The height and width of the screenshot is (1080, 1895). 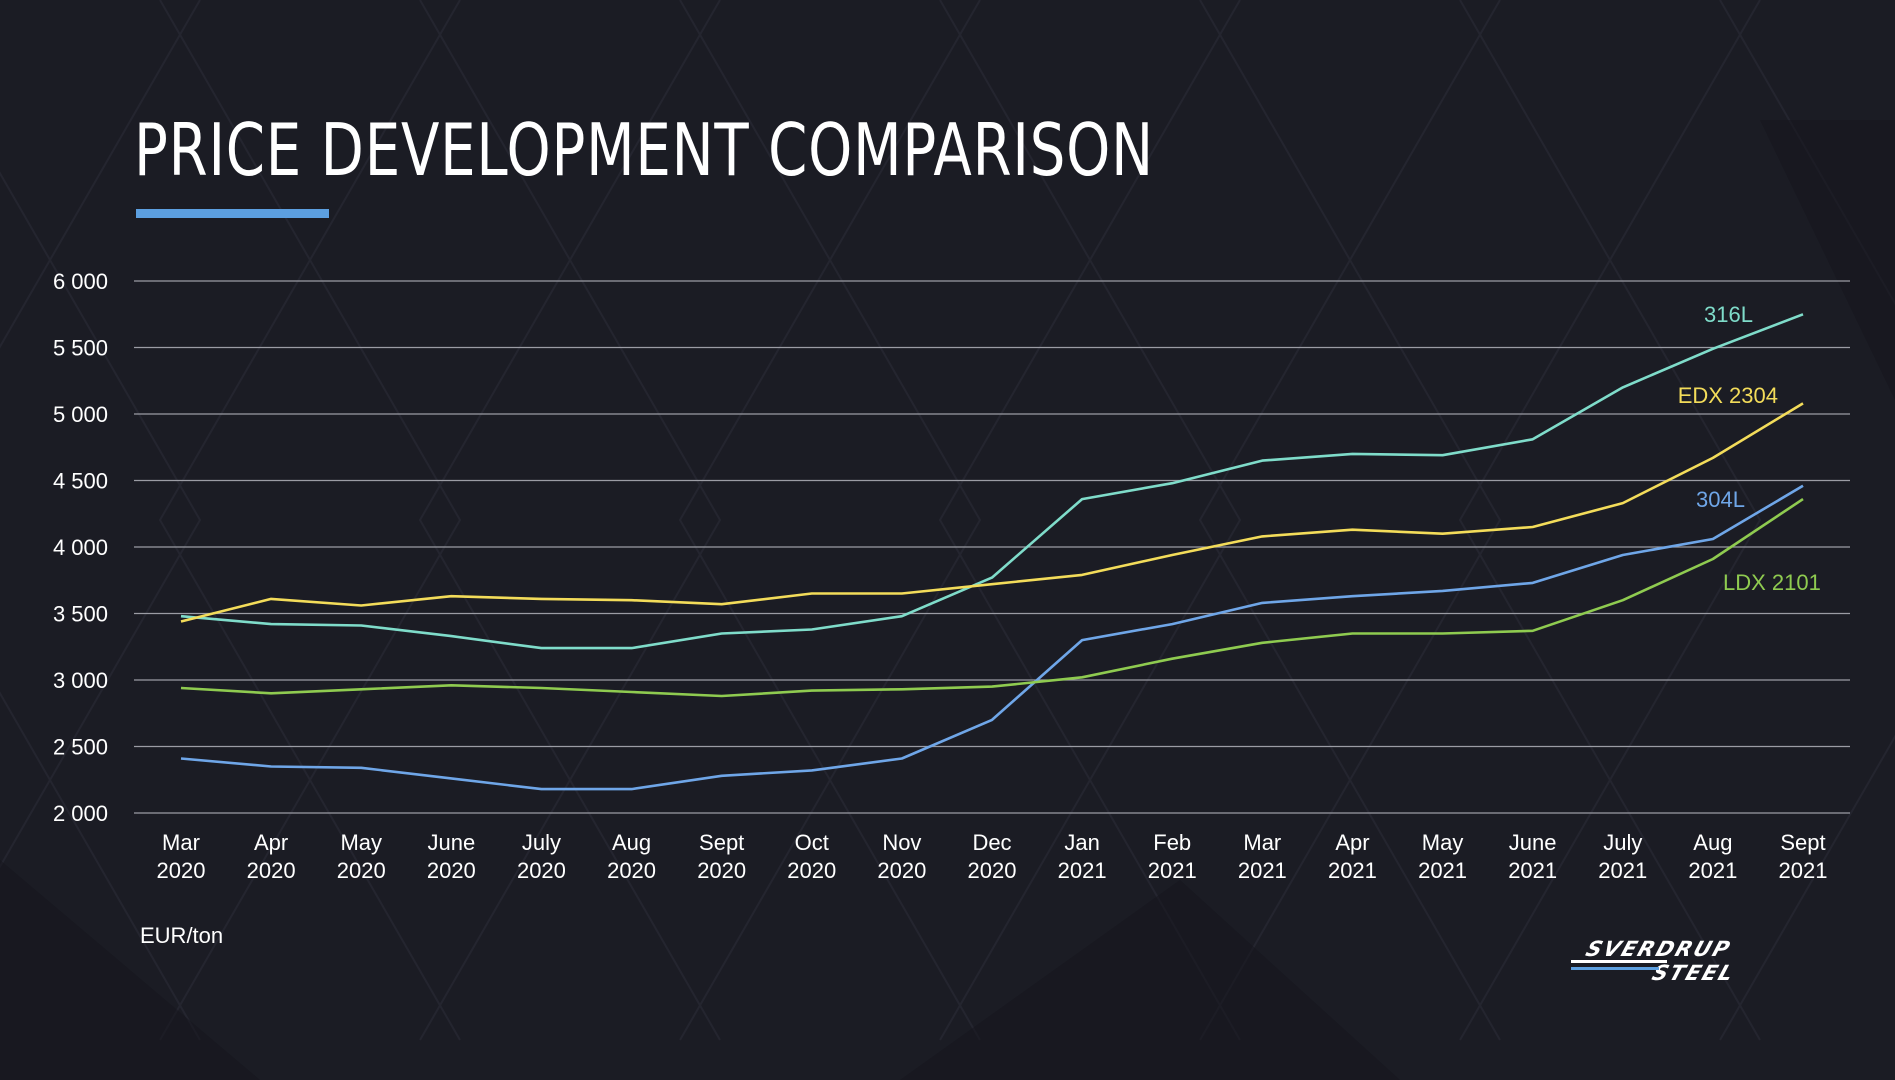 What do you see at coordinates (1172, 842) in the screenshot?
I see `x-tick-label-month: Feb` at bounding box center [1172, 842].